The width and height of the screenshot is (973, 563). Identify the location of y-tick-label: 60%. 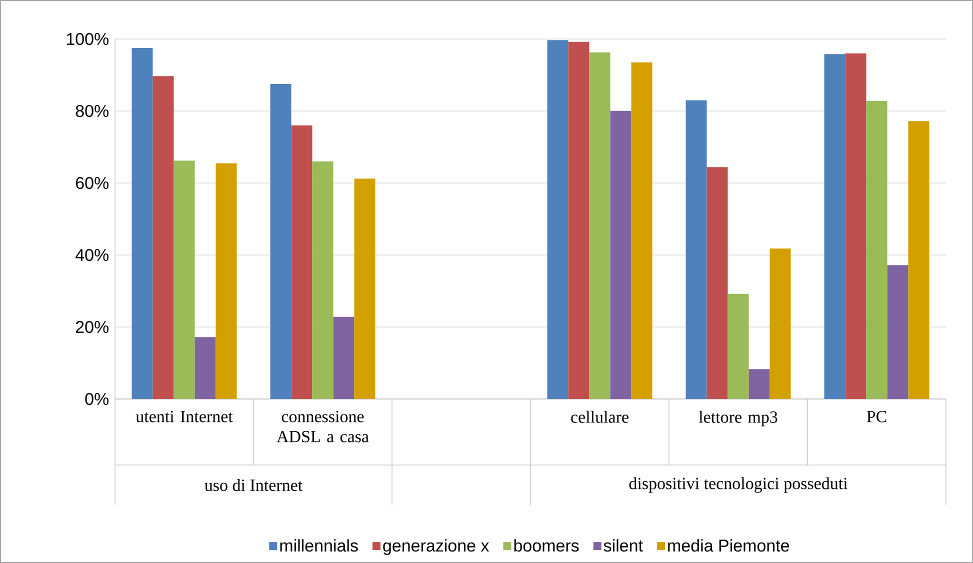
(92, 183).